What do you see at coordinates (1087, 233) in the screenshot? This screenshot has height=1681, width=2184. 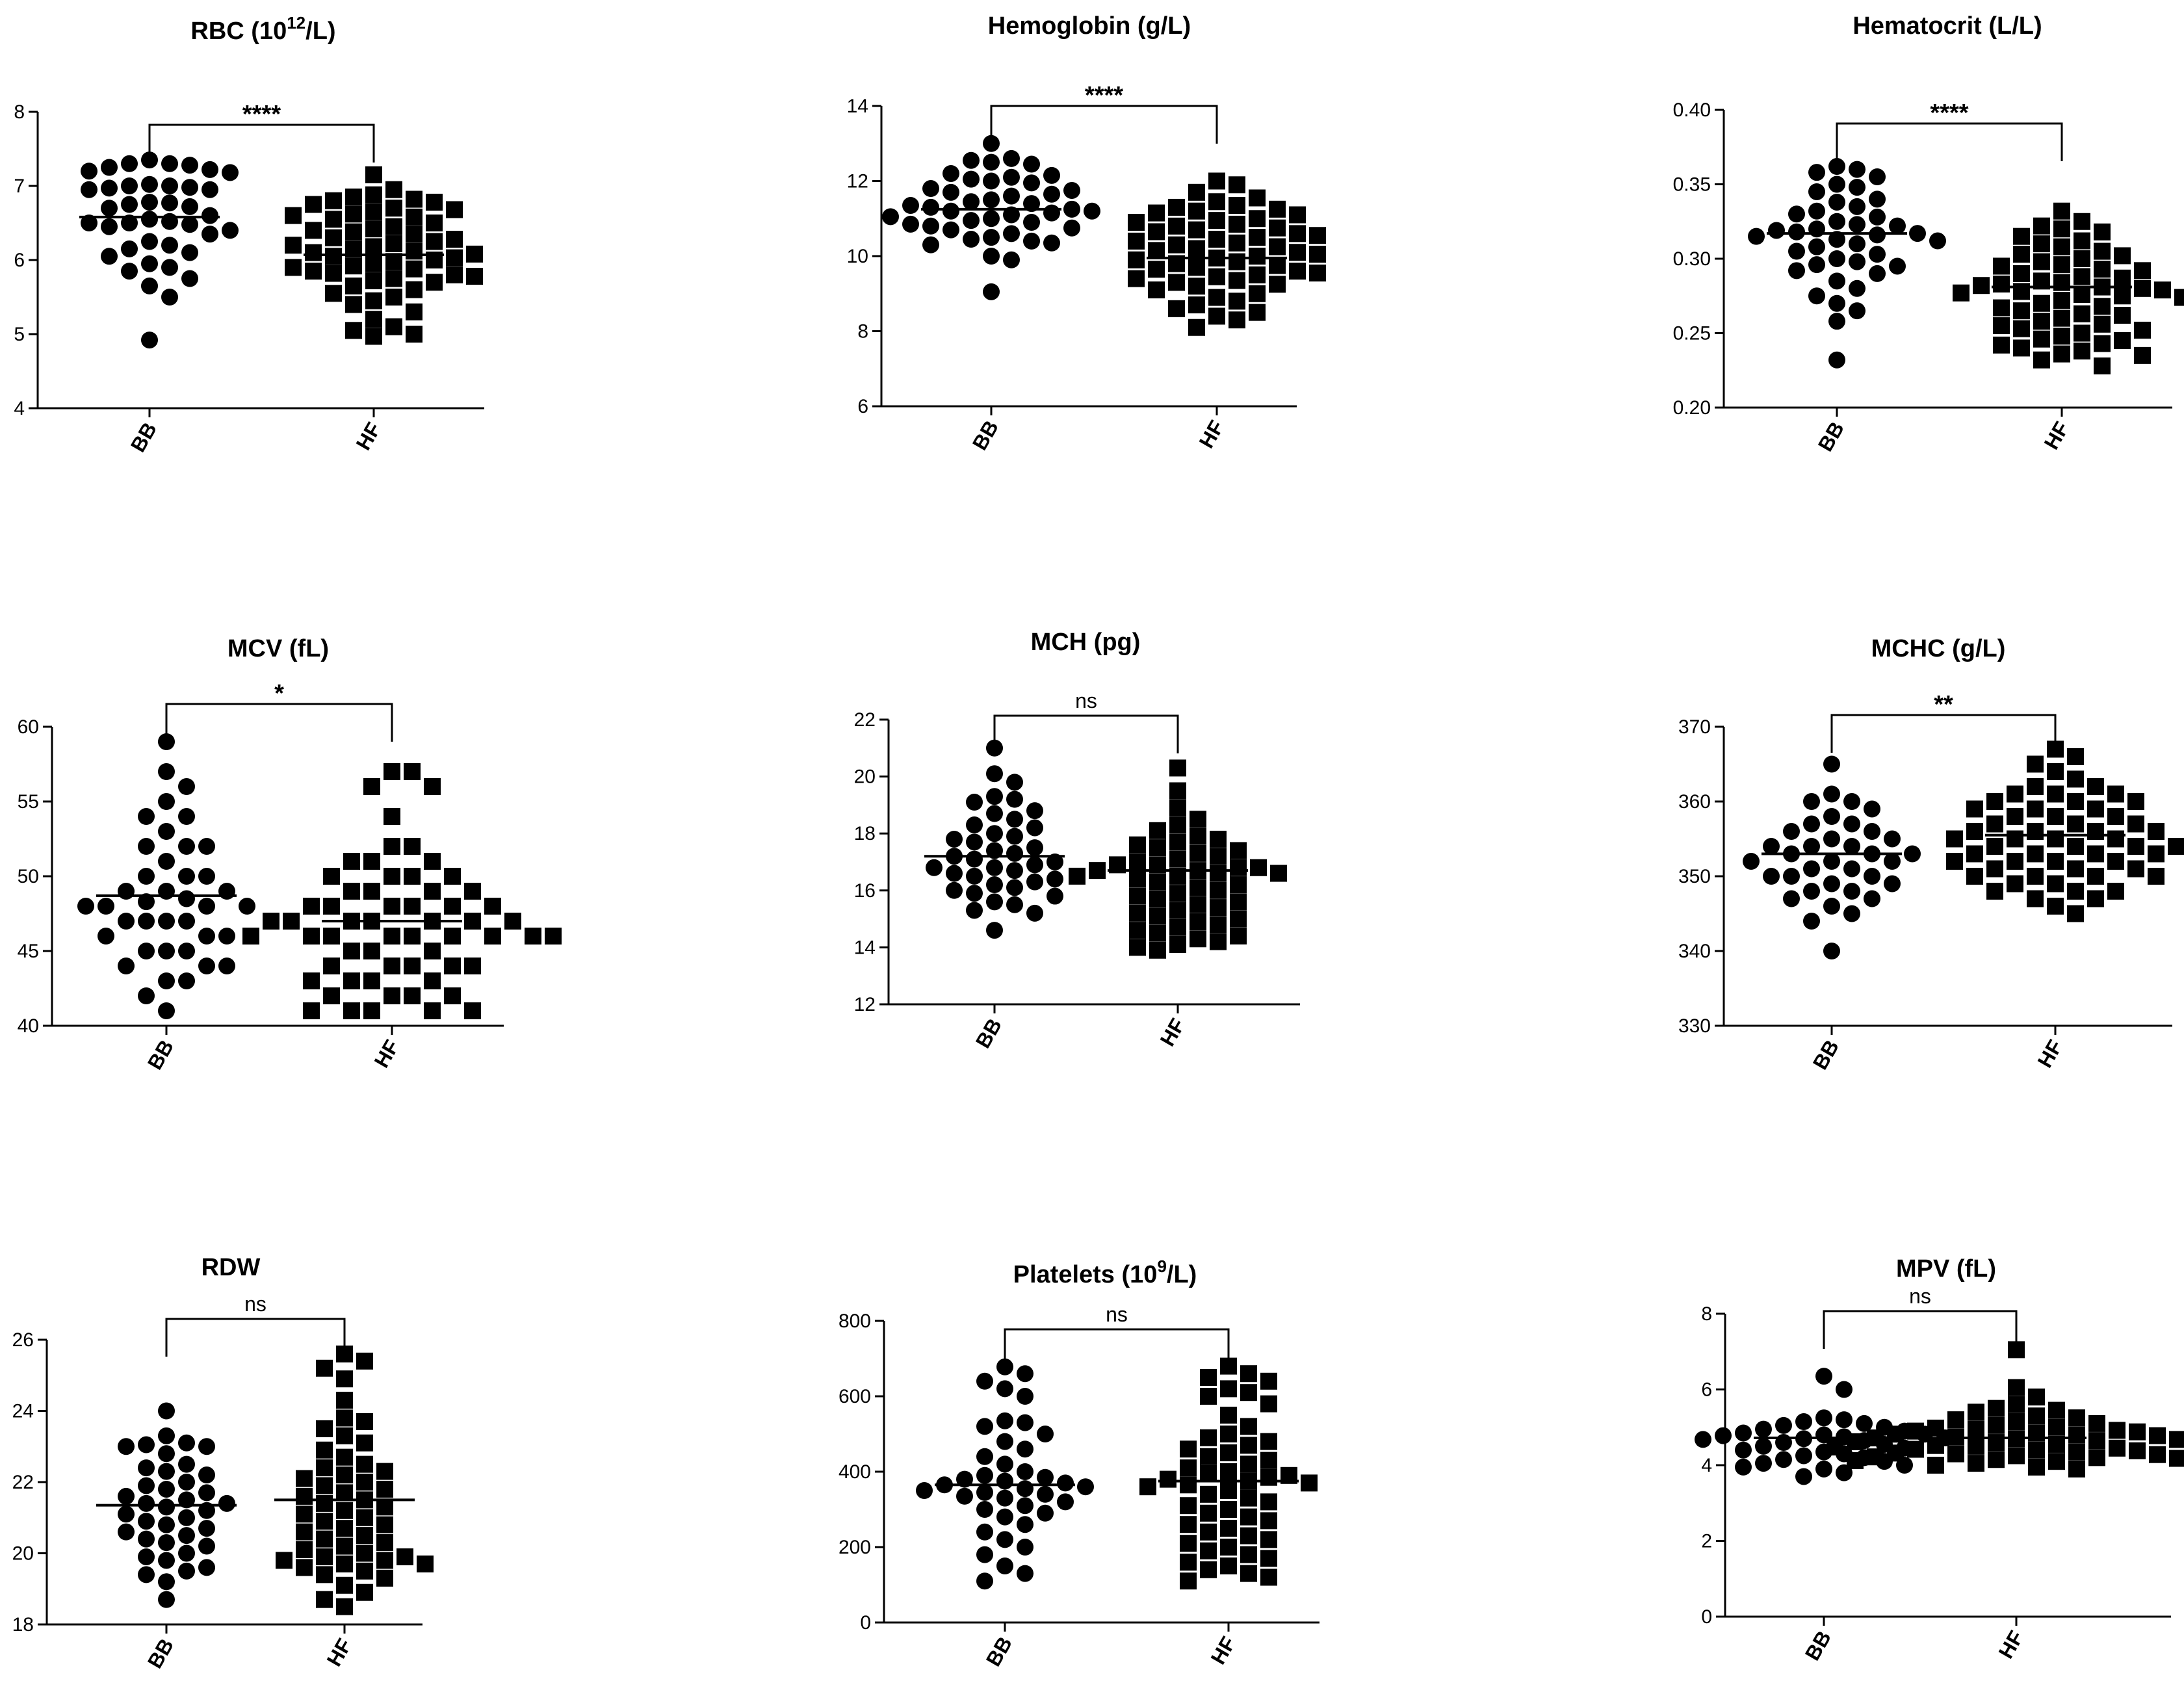 I see `panel-2: Hemoglobin (g/L) 6 8 10 12 14 BB HF ****` at bounding box center [1087, 233].